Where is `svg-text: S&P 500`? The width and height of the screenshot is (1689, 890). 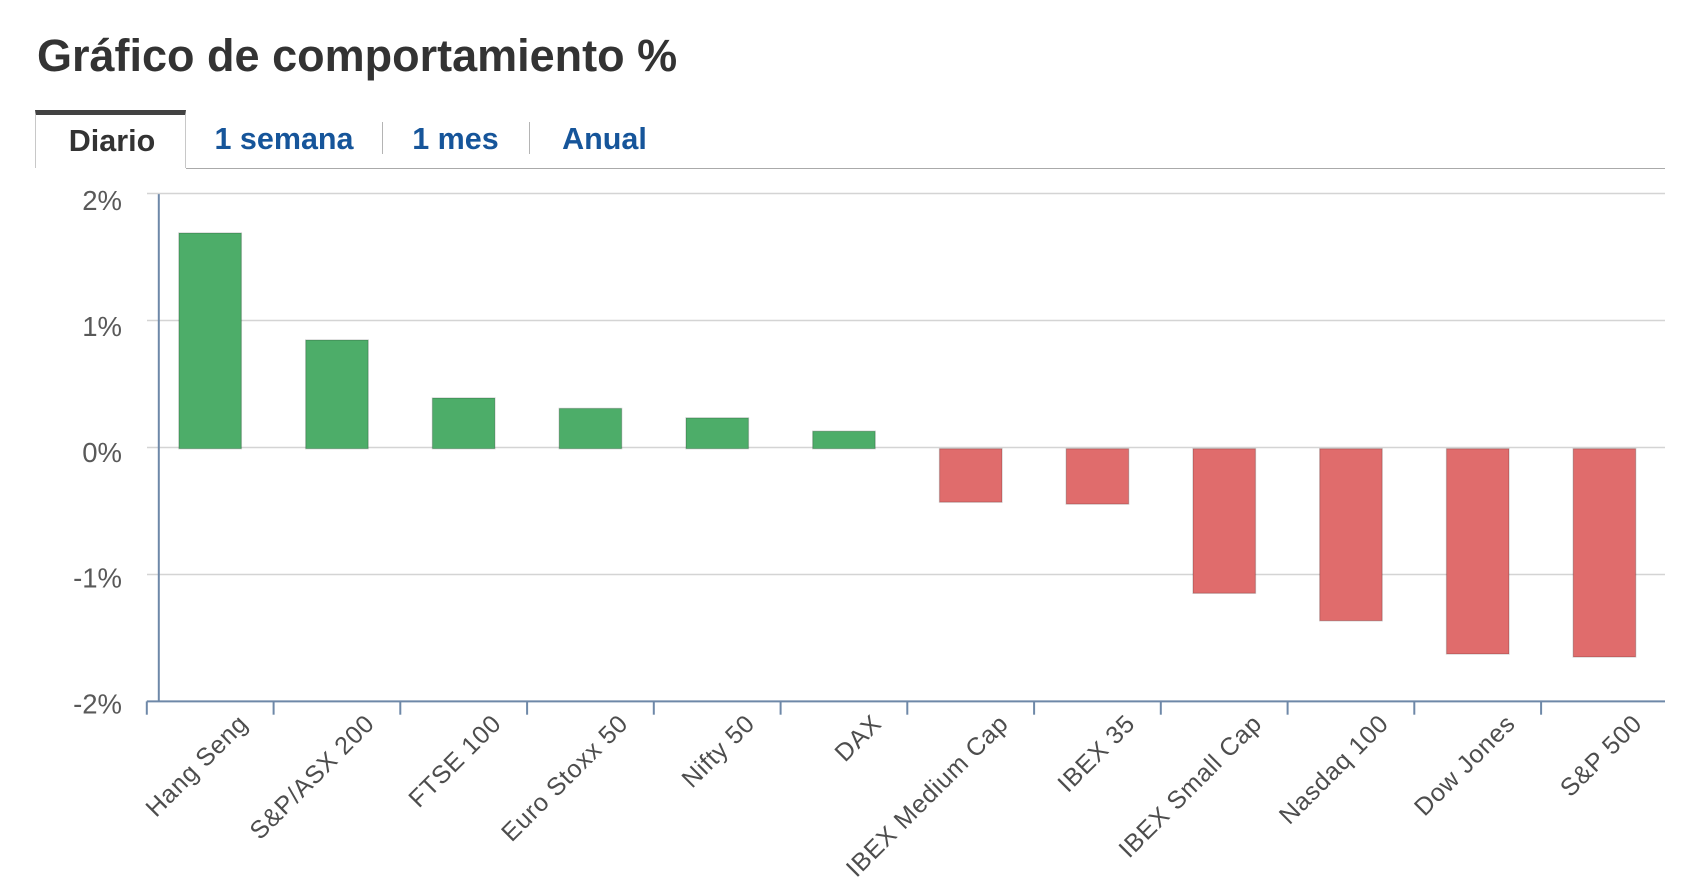 svg-text: S&P 500 is located at coordinates (1601, 755).